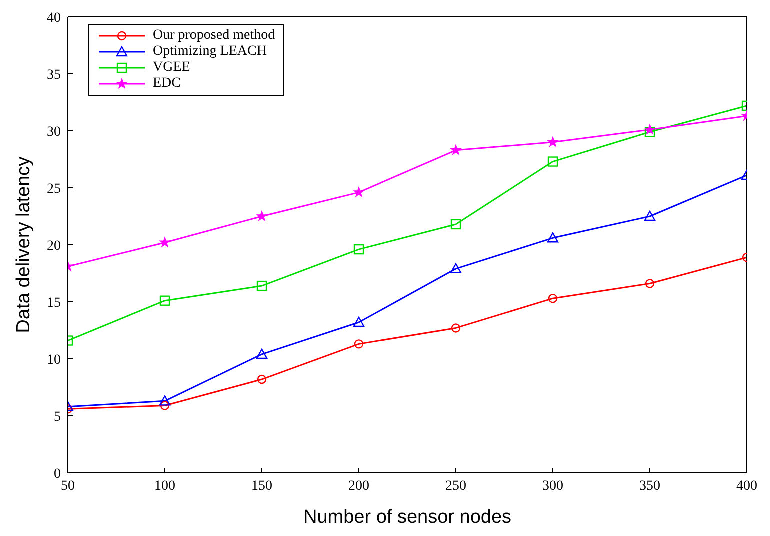  I want to click on x-tick-label: 250, so click(456, 486).